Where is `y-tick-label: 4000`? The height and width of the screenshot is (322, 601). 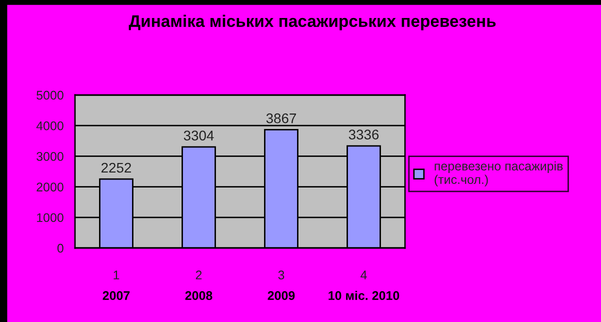 y-tick-label: 4000 is located at coordinates (50, 125).